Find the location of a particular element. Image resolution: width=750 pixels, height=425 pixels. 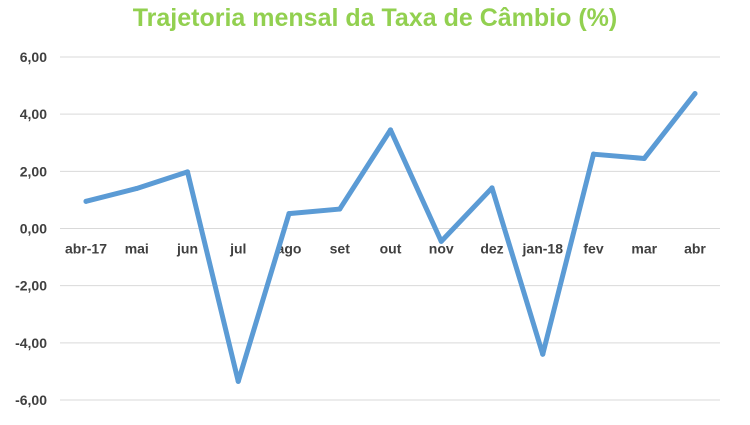

y-axis-ticks: 6,00 4,00 2,00 0,00 -2,00 -4,00 -6,00 is located at coordinates (31, 228).